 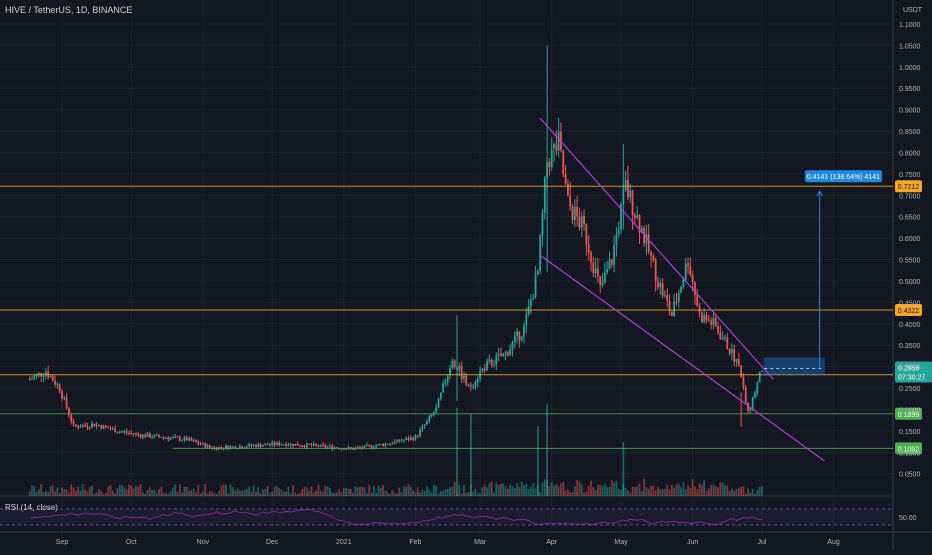 What do you see at coordinates (395, 450) in the screenshot?
I see `volume-group` at bounding box center [395, 450].